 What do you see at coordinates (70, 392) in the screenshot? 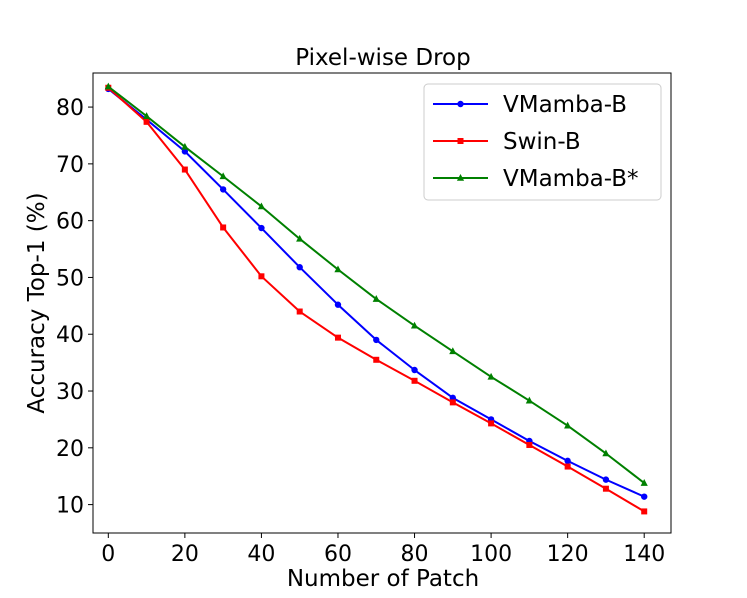
I see `y-tick-label: 30` at bounding box center [70, 392].